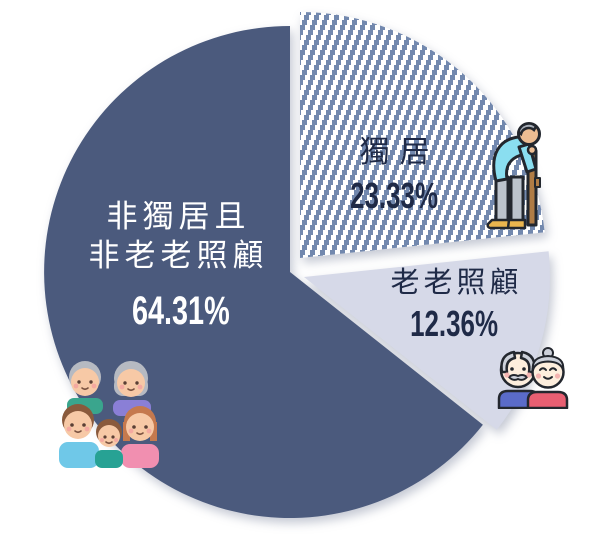 The width and height of the screenshot is (600, 536). What do you see at coordinates (547, 399) in the screenshot?
I see `grandma-body` at bounding box center [547, 399].